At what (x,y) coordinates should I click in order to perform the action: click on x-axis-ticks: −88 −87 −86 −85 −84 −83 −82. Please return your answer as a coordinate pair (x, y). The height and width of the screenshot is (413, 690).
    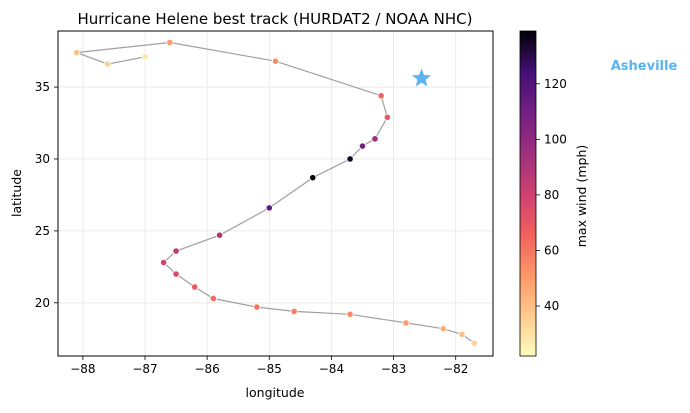
    Looking at the image, I should click on (269, 366).